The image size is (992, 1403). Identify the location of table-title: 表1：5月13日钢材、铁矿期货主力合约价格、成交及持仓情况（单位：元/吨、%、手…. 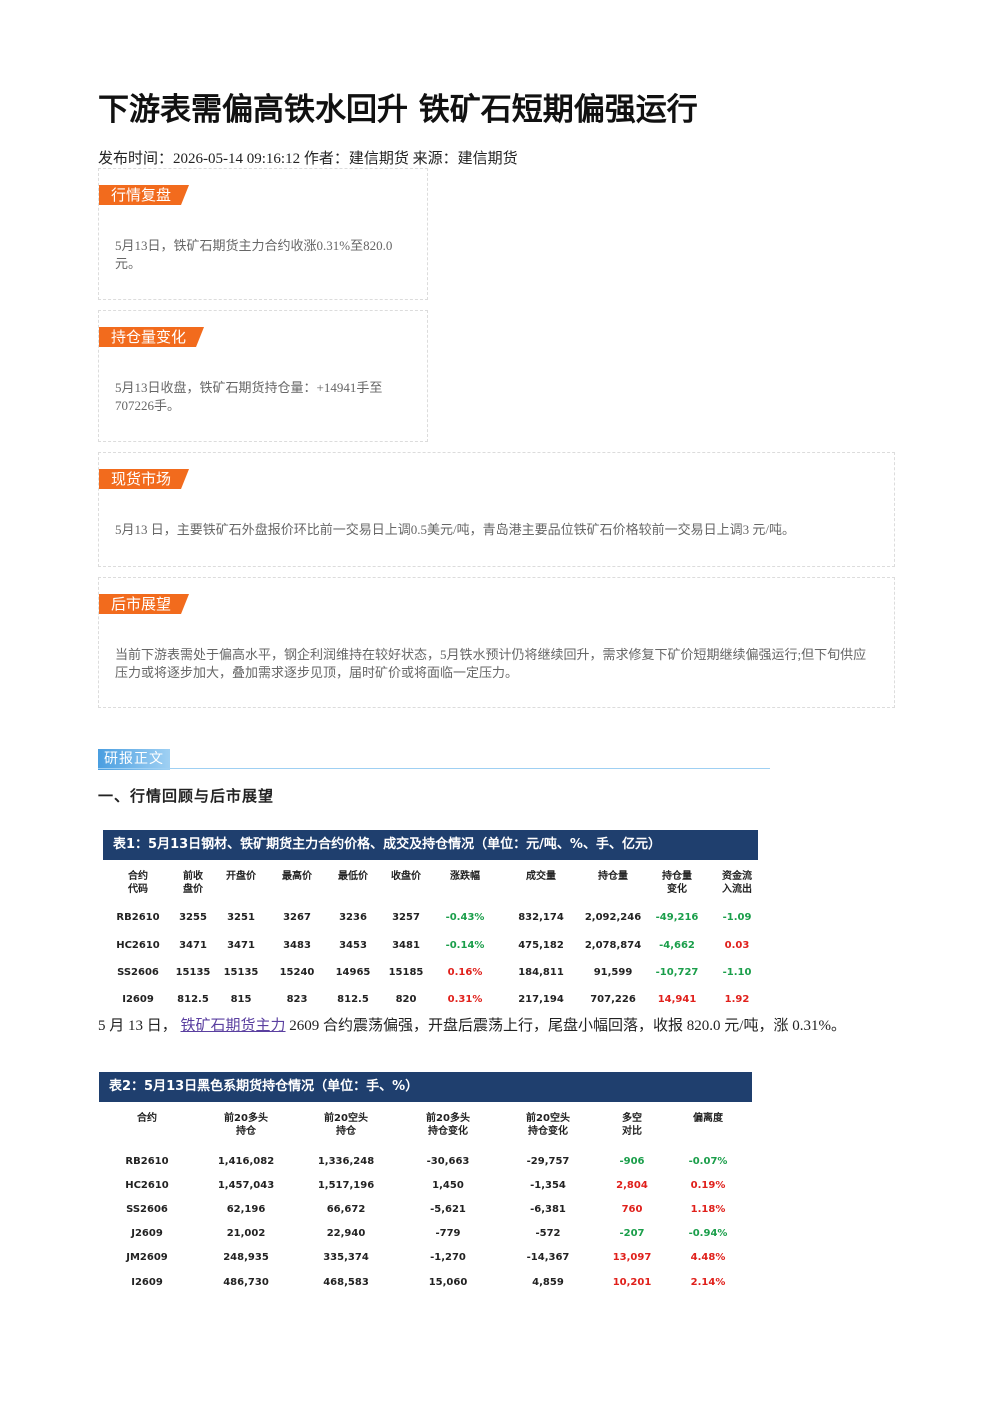
(430, 845).